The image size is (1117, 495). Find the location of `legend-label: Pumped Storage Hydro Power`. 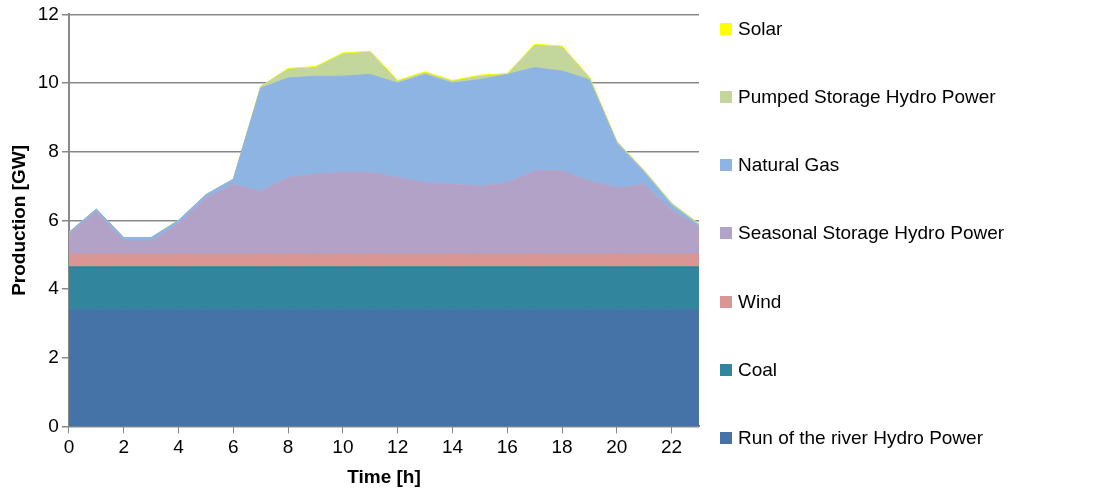

legend-label: Pumped Storage Hydro Power is located at coordinates (867, 96).